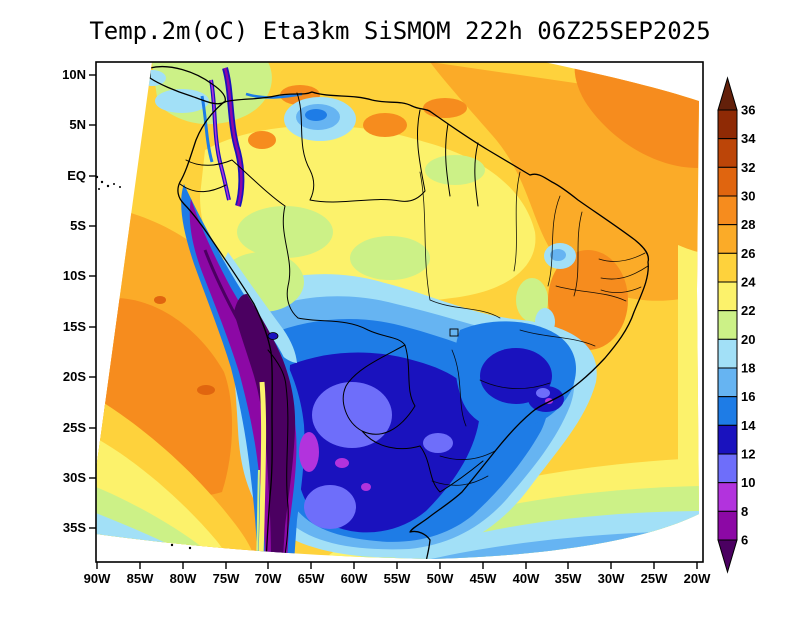 The width and height of the screenshot is (800, 618). I want to click on region-caribbean-18-20C, so click(182, 101).